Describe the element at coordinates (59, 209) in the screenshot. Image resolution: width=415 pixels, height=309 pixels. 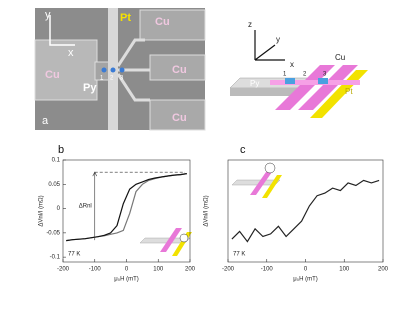
I see `y-tick-label: 0` at that location.